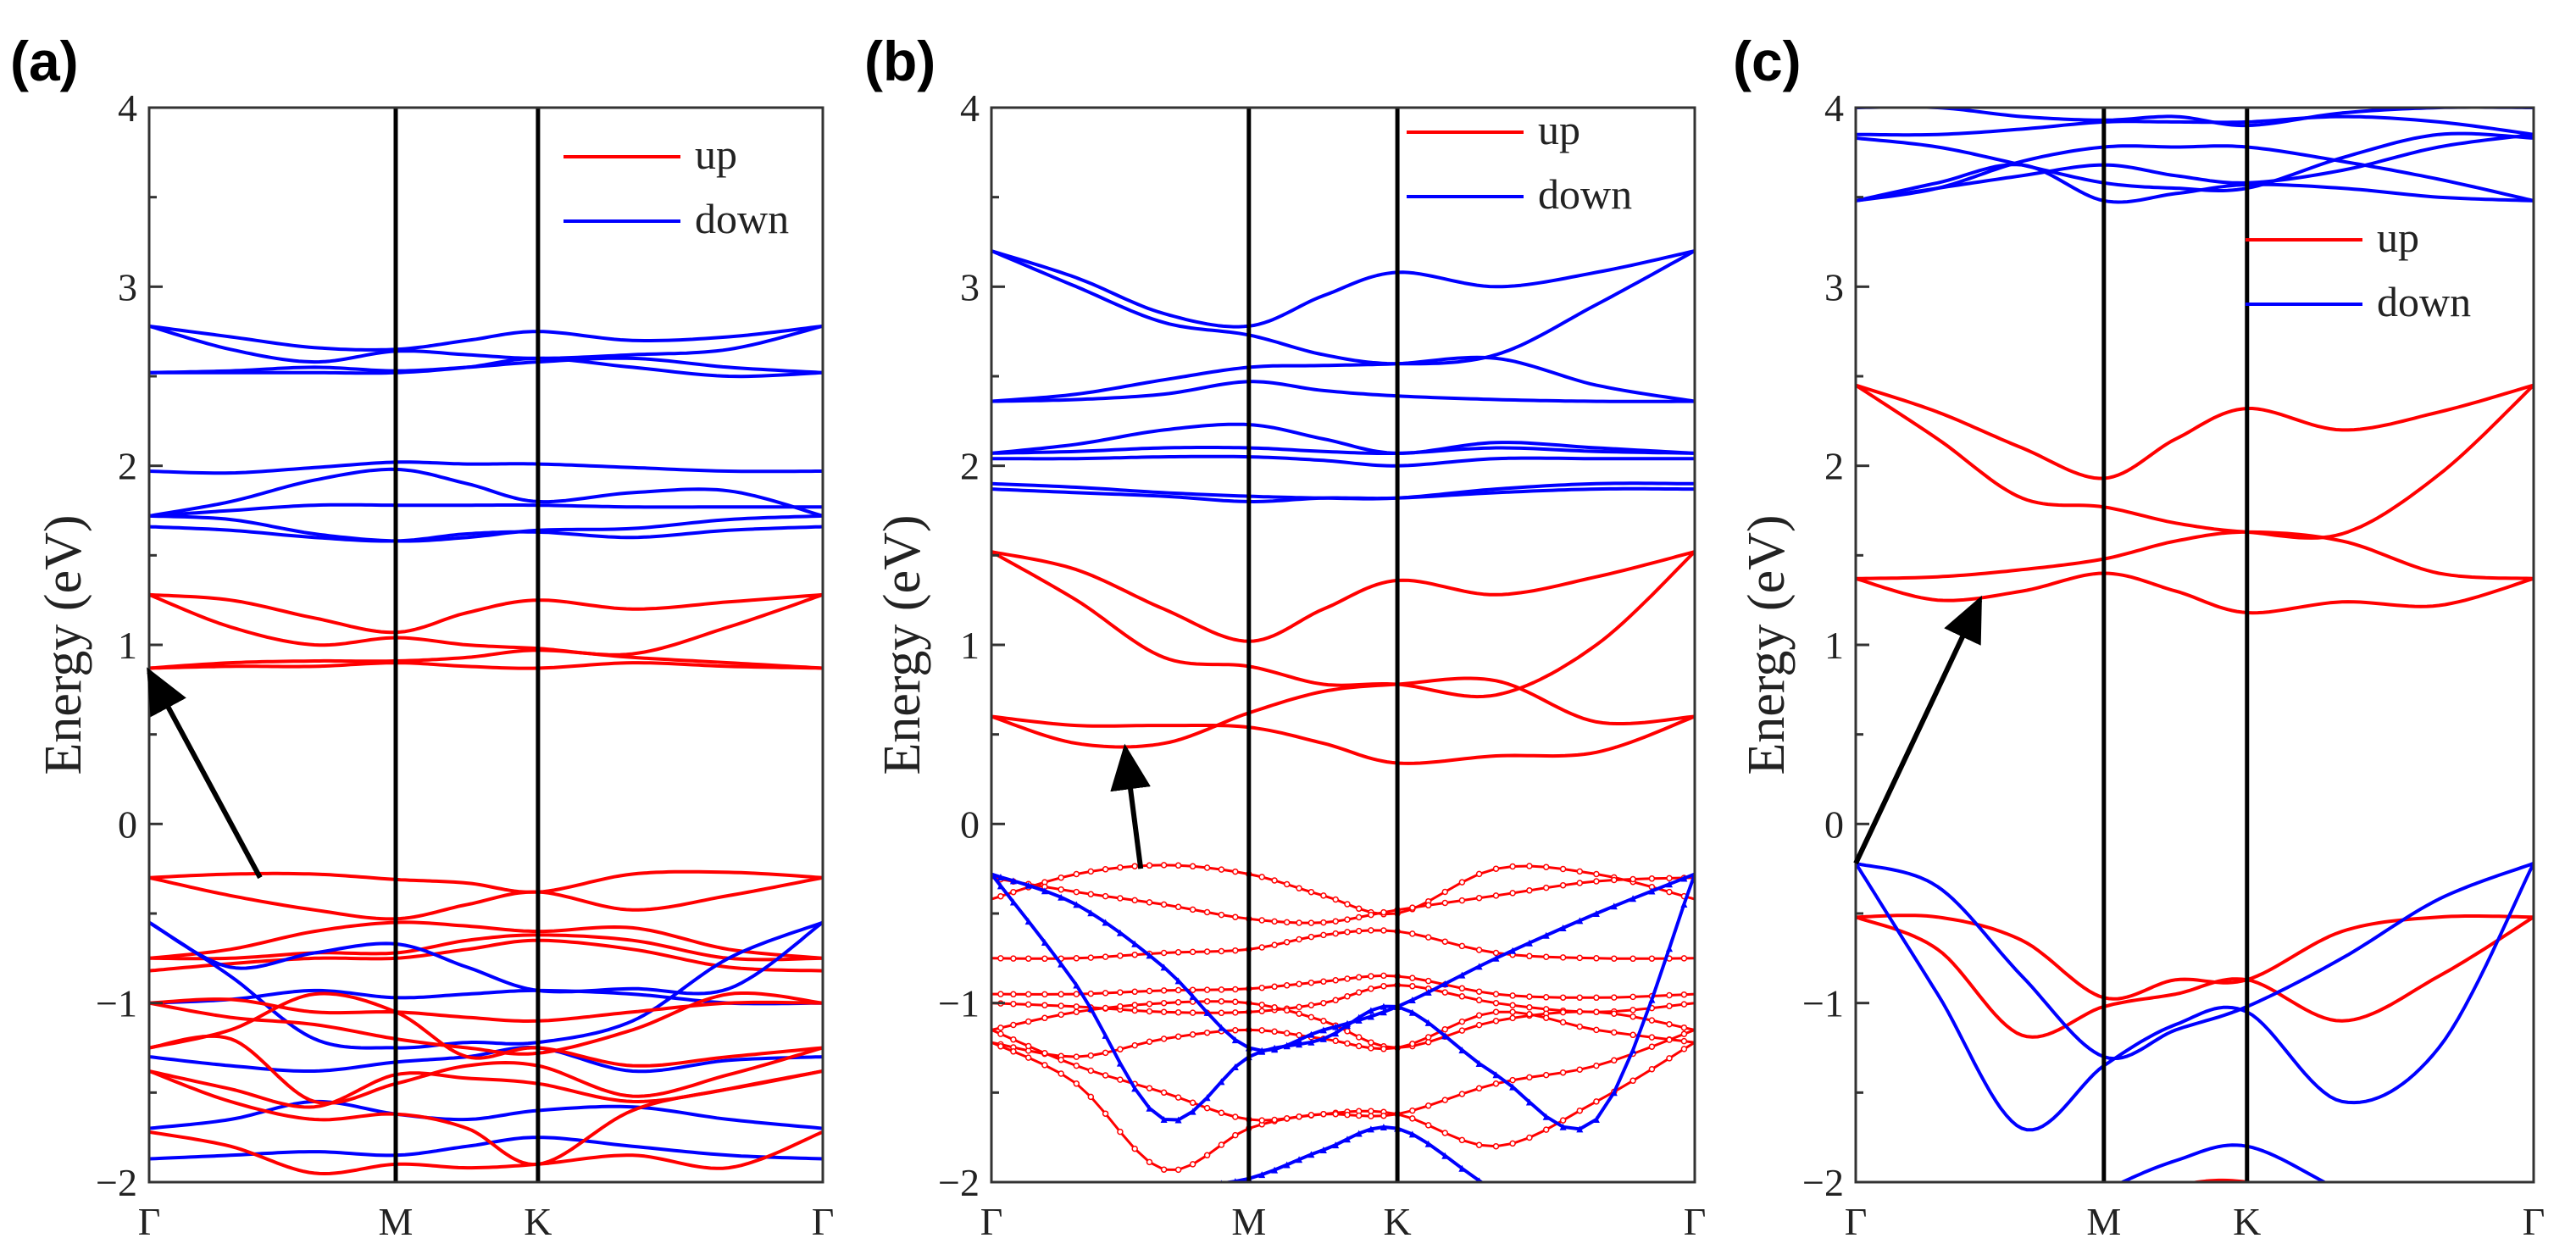 This screenshot has height=1255, width=2576. What do you see at coordinates (1767, 61) in the screenshot?
I see `panel-label: (c)` at bounding box center [1767, 61].